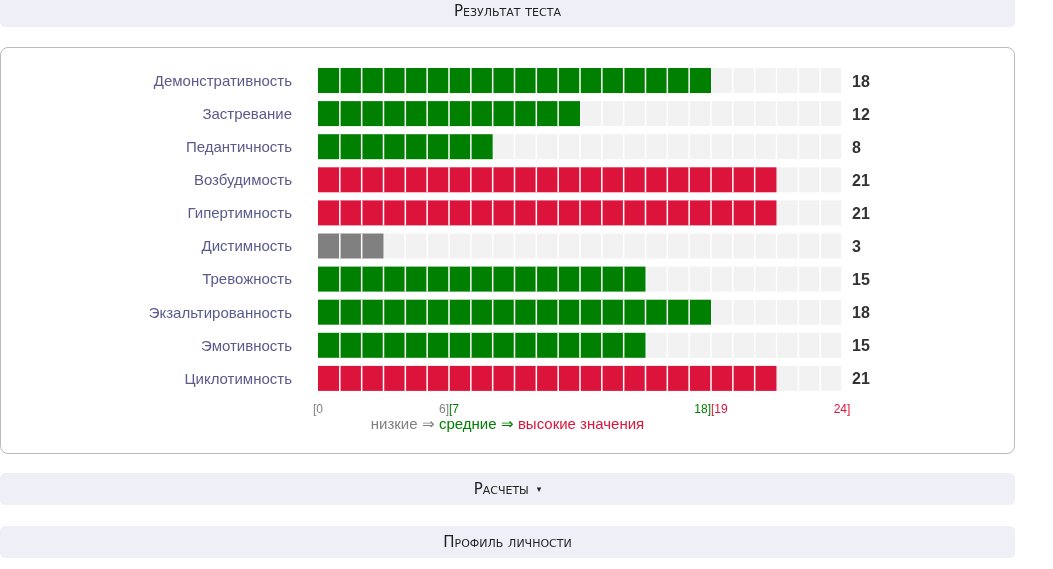 This screenshot has height=569, width=1053. What do you see at coordinates (581, 423) in the screenshot?
I see `series-label: высокие значения` at bounding box center [581, 423].